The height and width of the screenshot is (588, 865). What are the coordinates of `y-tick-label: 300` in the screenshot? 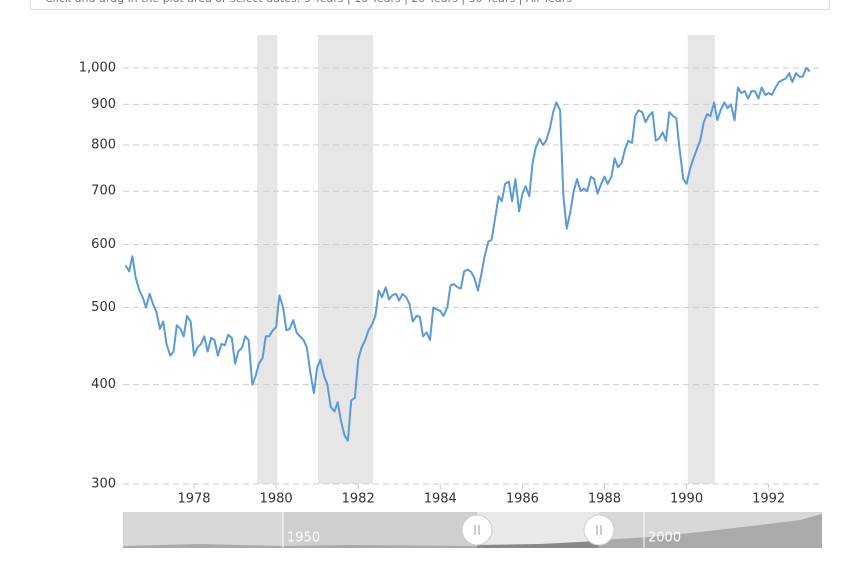 It's located at (103, 484).